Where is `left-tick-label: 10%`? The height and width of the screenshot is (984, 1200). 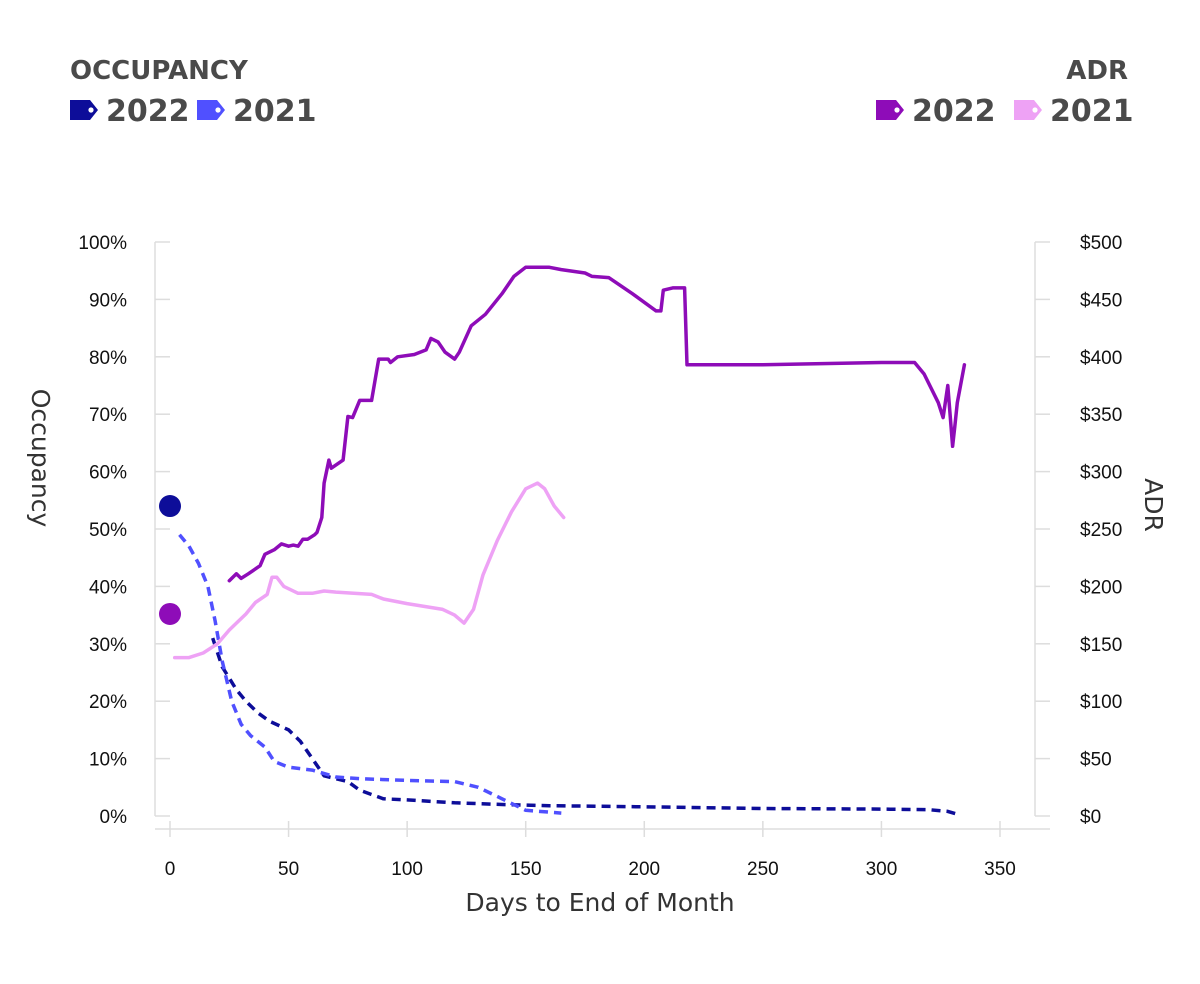 left-tick-label: 10% is located at coordinates (108, 760).